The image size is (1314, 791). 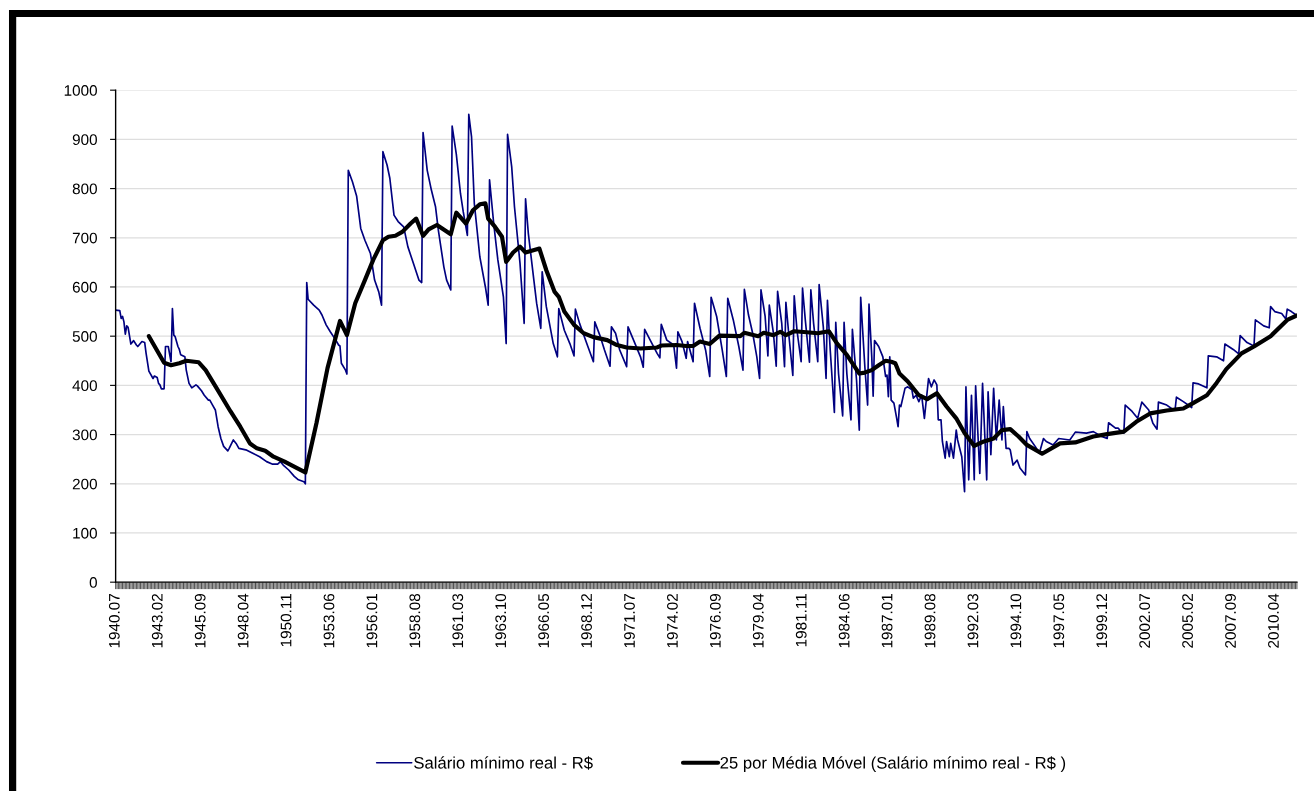 What do you see at coordinates (715, 621) in the screenshot?
I see `x-tick-label: 1976.09` at bounding box center [715, 621].